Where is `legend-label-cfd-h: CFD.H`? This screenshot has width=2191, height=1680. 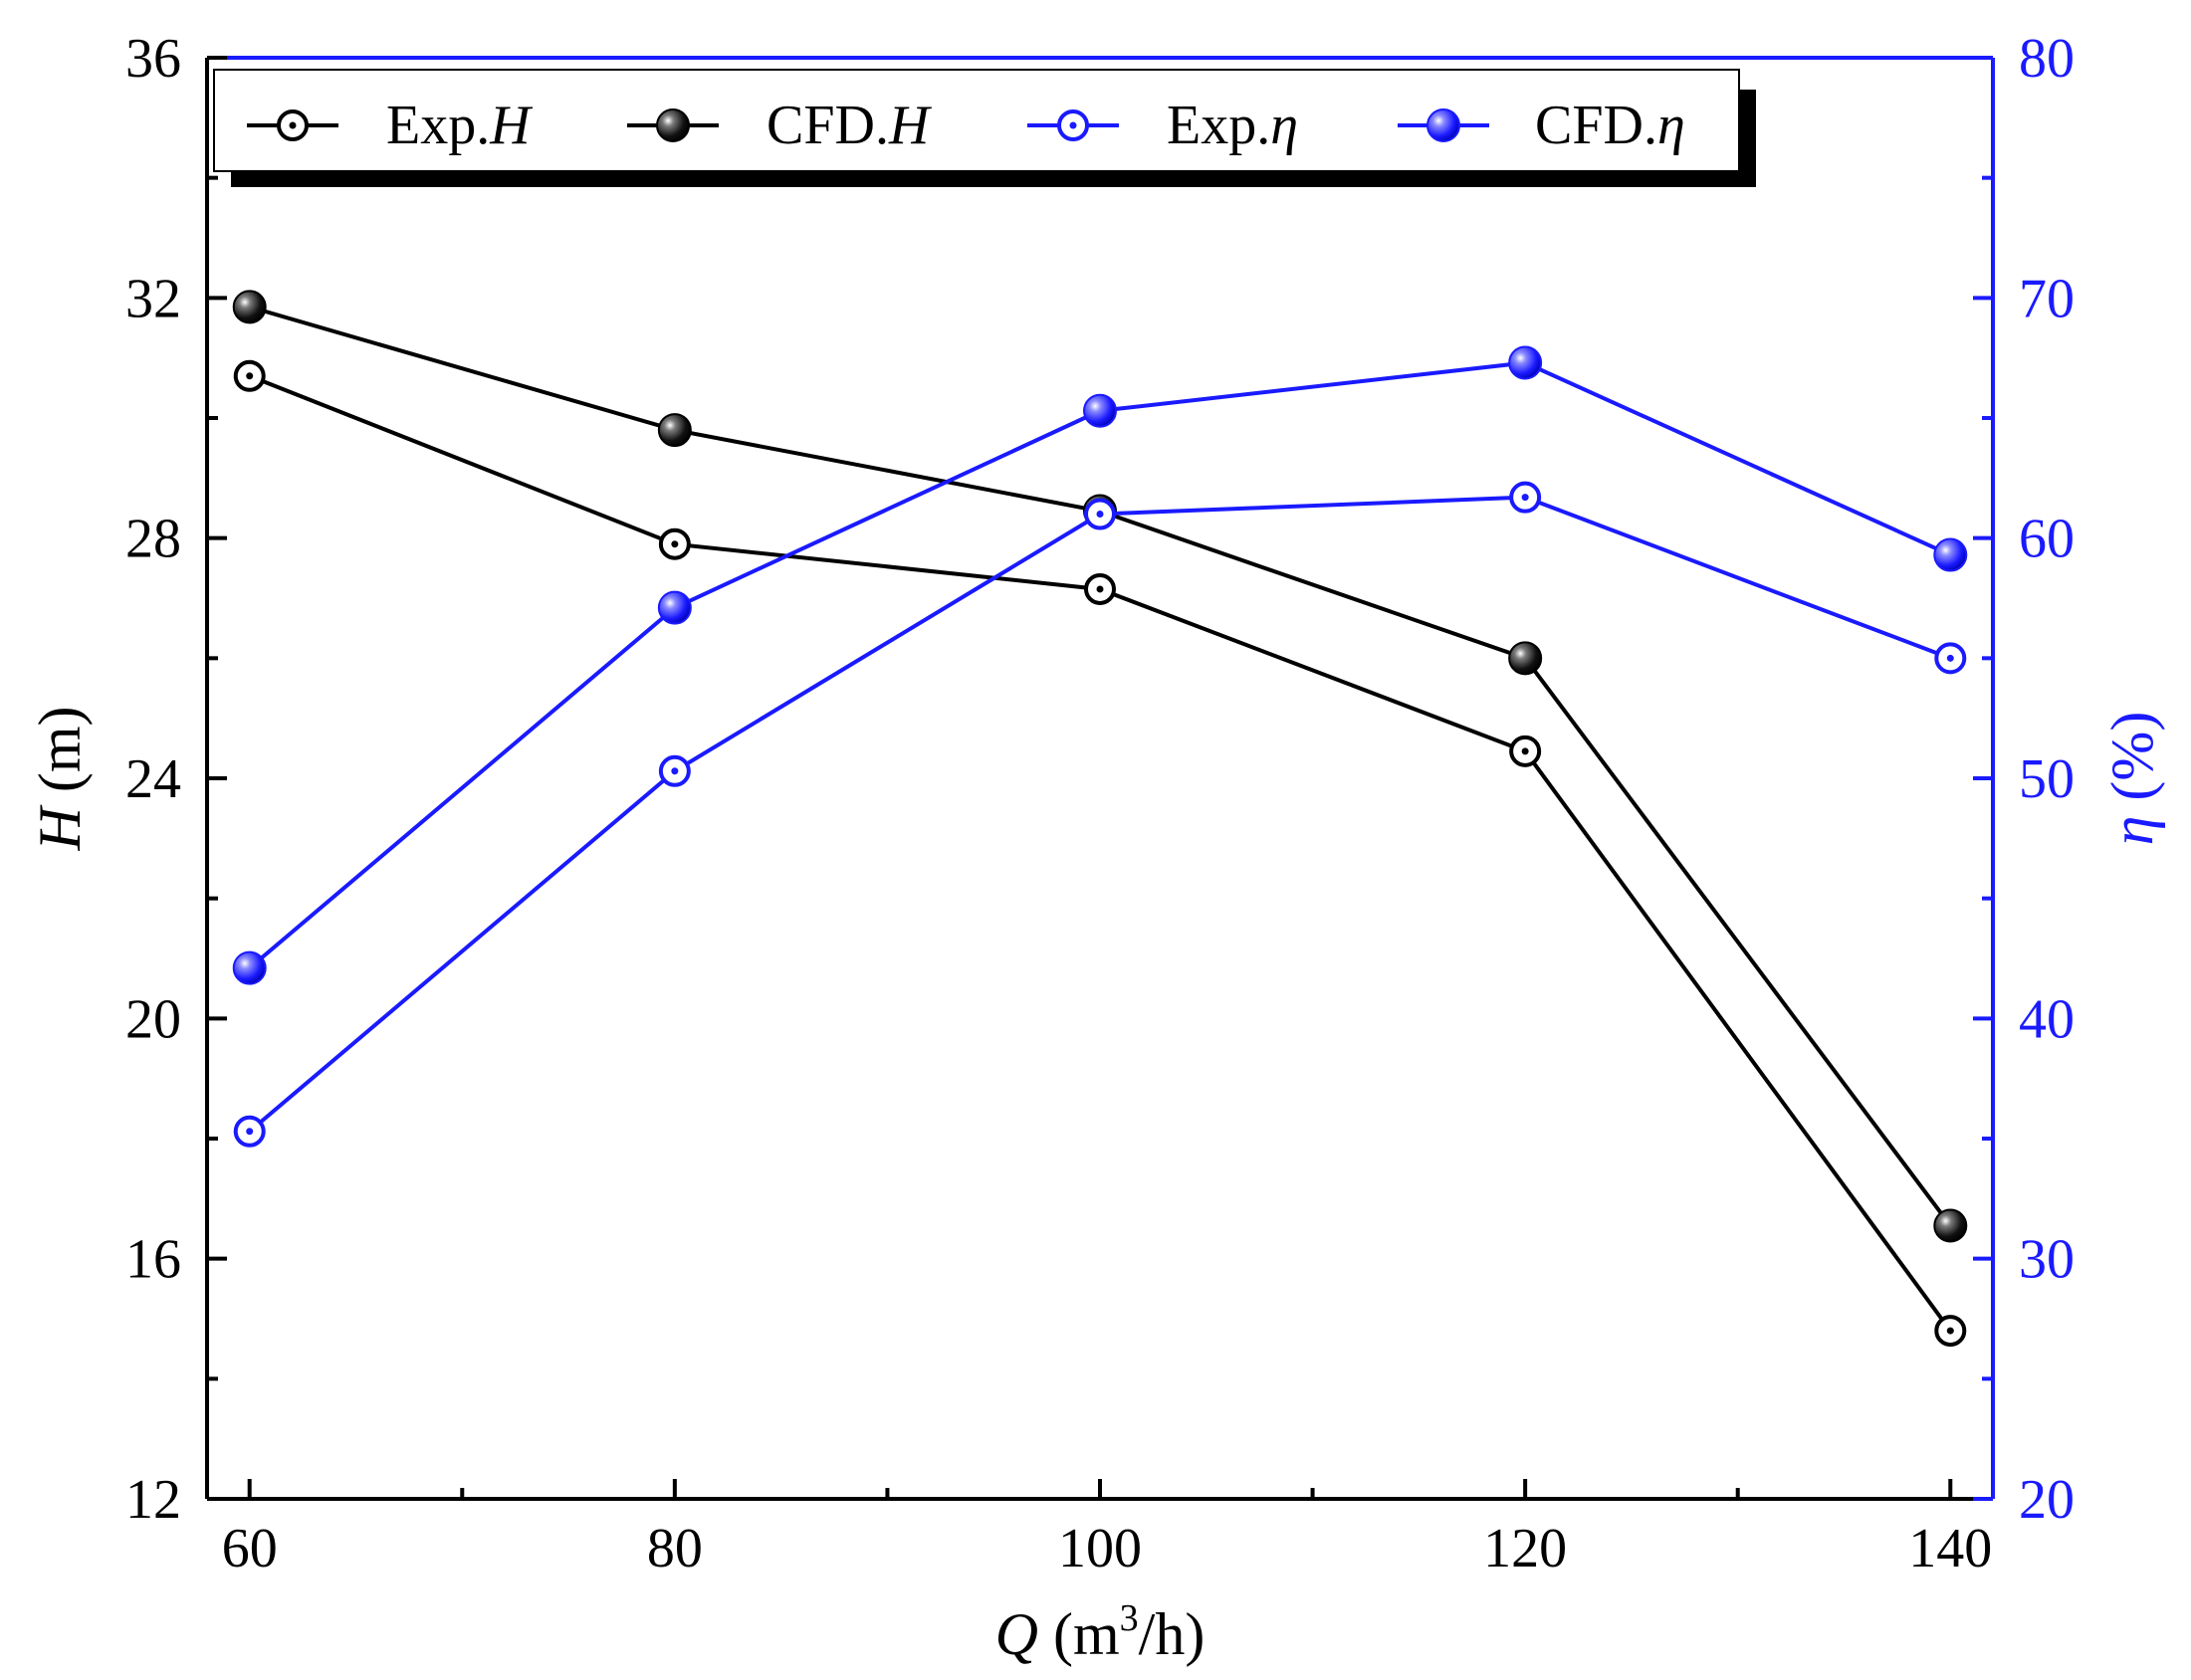 legend-label-cfd-h: CFD.H is located at coordinates (849, 125).